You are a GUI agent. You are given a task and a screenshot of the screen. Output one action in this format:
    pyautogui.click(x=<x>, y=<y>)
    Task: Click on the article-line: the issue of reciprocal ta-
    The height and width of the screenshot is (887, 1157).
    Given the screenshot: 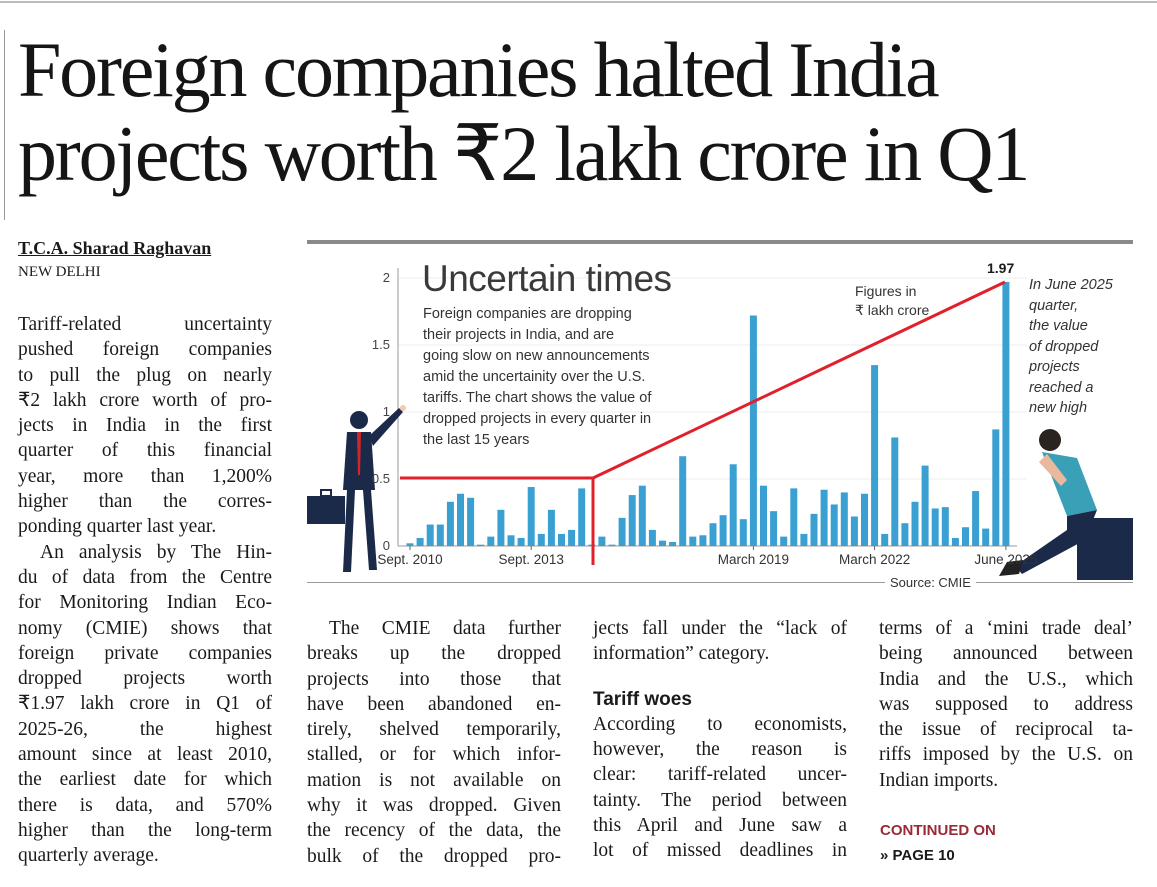 What is the action you would take?
    pyautogui.click(x=1006, y=730)
    